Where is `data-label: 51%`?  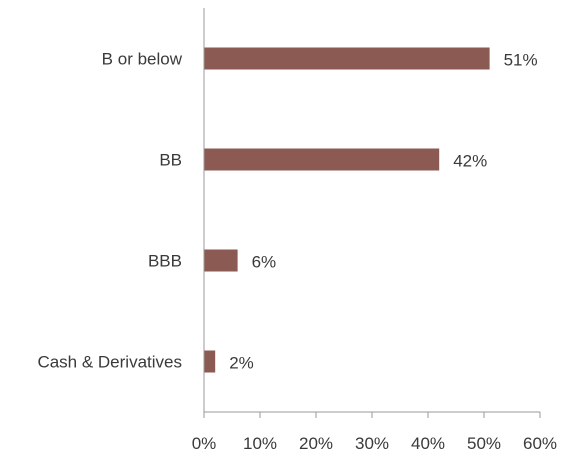 data-label: 51% is located at coordinates (521, 60).